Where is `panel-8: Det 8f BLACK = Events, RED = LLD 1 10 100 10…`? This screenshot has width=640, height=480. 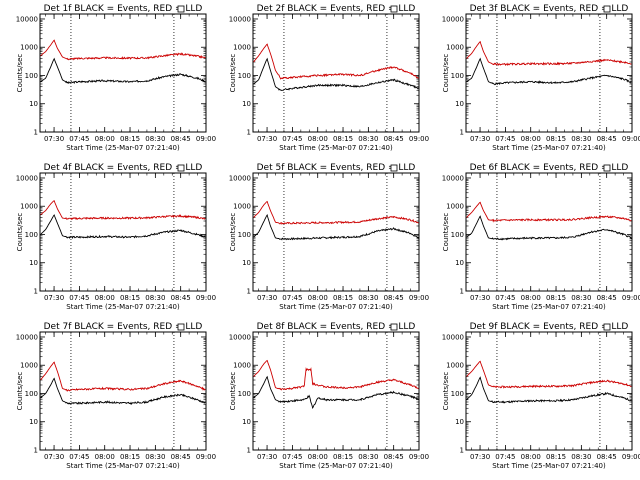
panel-8: Det 8f BLACK = Events, RED = LLD 1 10 100 10… is located at coordinates (329, 396).